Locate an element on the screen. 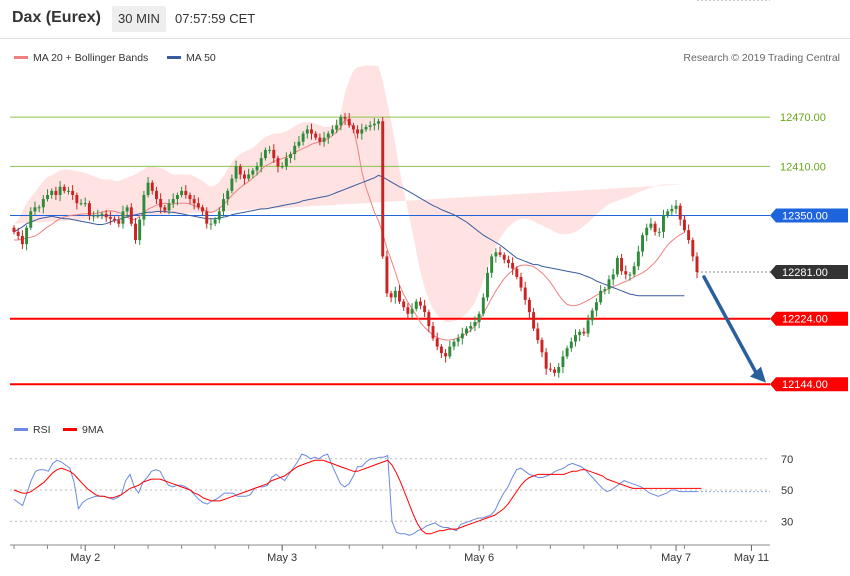 The width and height of the screenshot is (850, 576). arrow-head is located at coordinates (758, 374).